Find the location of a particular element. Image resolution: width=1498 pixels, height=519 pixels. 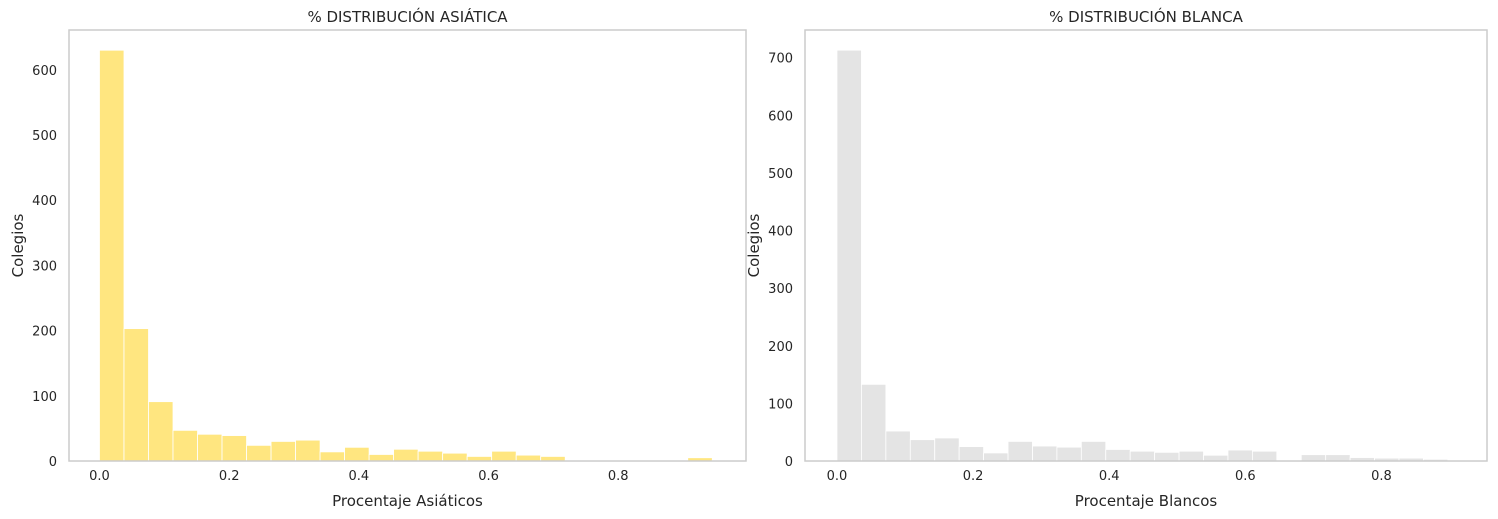

y-tick-label: 700 is located at coordinates (780, 59).